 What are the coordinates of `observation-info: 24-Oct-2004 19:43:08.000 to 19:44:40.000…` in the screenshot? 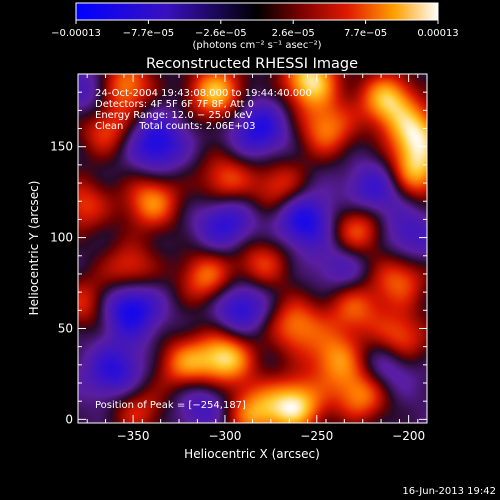 It's located at (203, 110).